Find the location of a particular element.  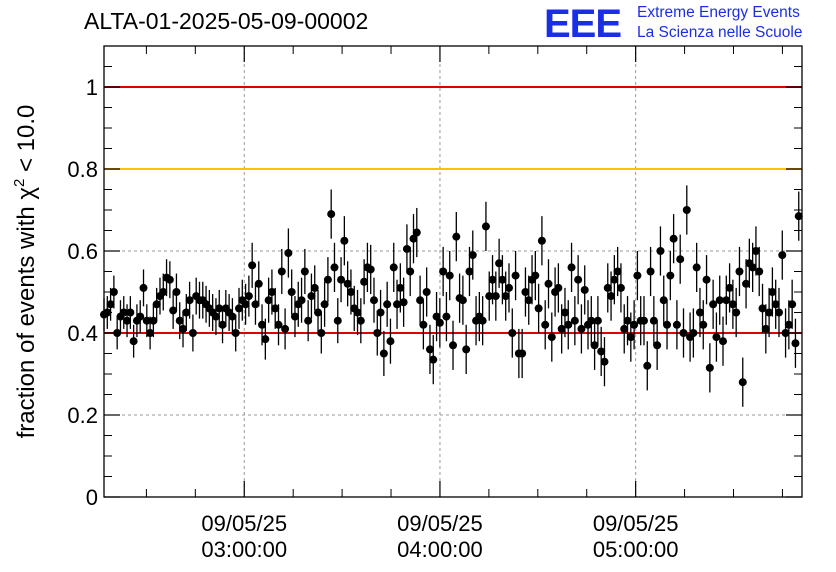

x-tick-date: 09/05/25 is located at coordinates (636, 523).